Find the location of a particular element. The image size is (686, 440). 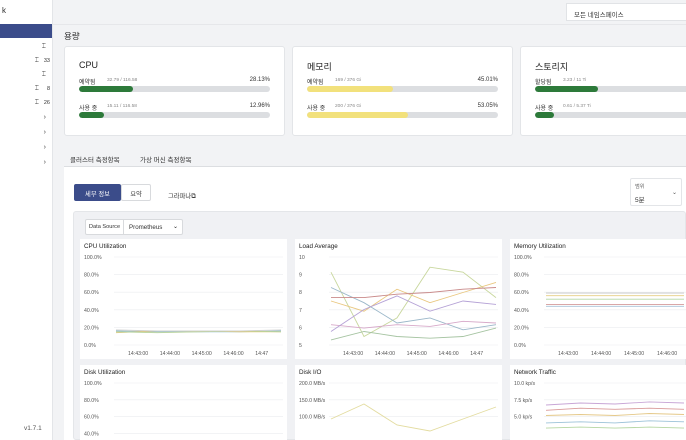

chevron-down-icon: ⌄ is located at coordinates (674, 193).